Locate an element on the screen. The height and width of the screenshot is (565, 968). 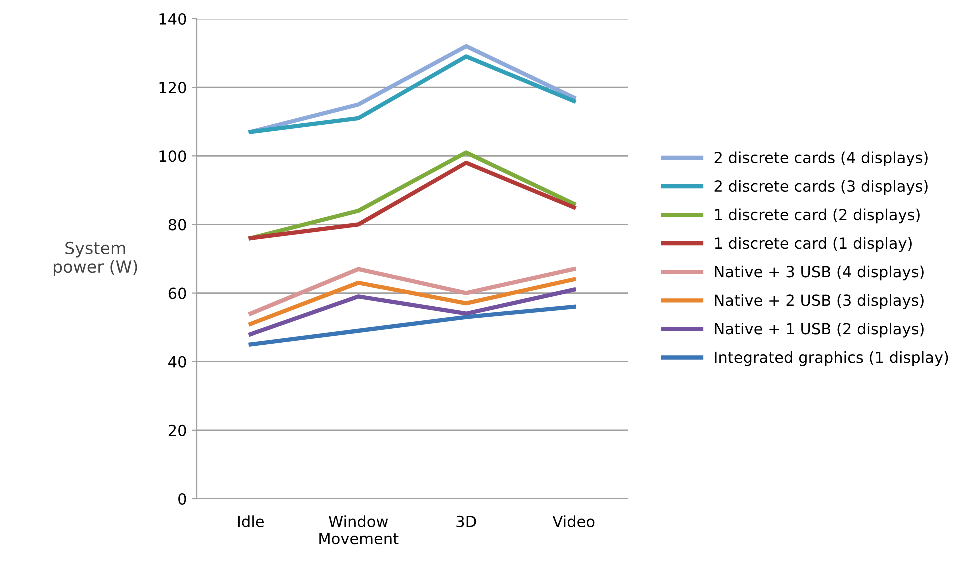
x-tick-label: 3D is located at coordinates (466, 522).